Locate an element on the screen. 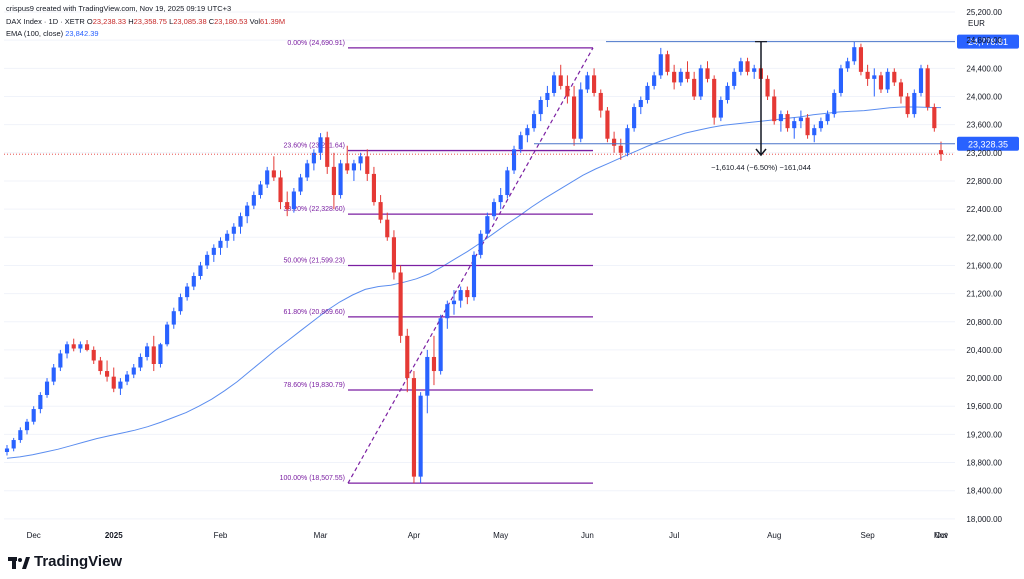  fib-level-label: 0.00% (24,690.91) is located at coordinates (316, 43).